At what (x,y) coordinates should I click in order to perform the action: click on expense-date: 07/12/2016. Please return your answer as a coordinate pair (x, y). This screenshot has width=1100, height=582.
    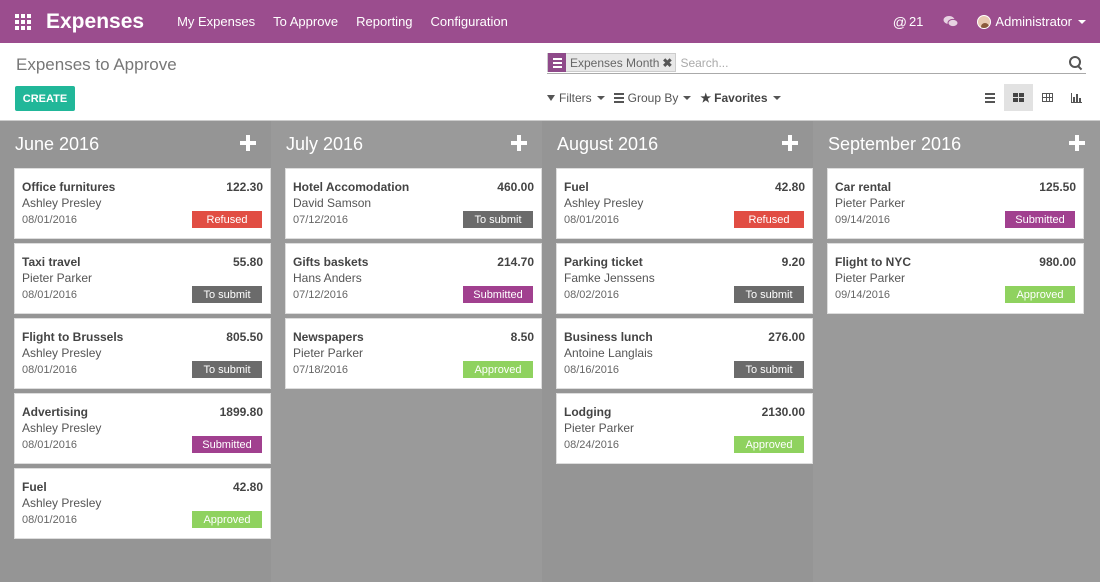
    Looking at the image, I should click on (321, 220).